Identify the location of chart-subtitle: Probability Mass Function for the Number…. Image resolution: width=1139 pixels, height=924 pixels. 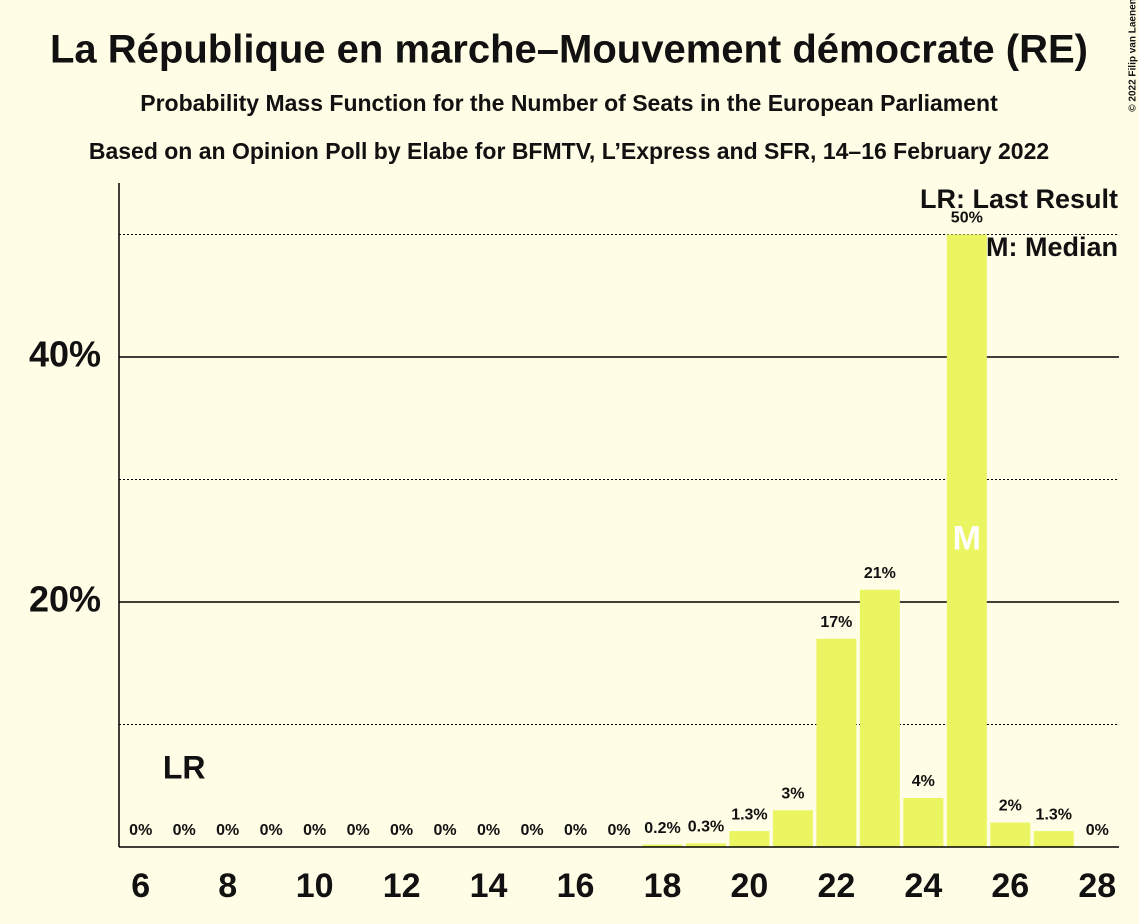
(569, 103).